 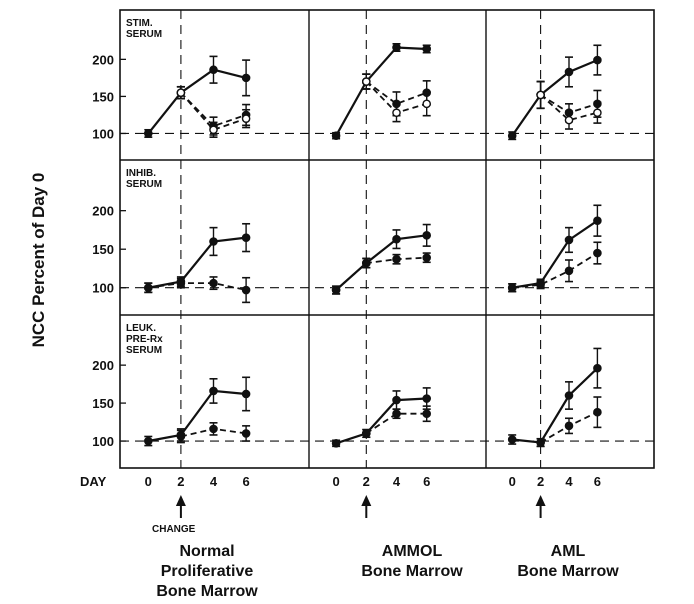 I want to click on row-label: LEUK., so click(x=141, y=328).